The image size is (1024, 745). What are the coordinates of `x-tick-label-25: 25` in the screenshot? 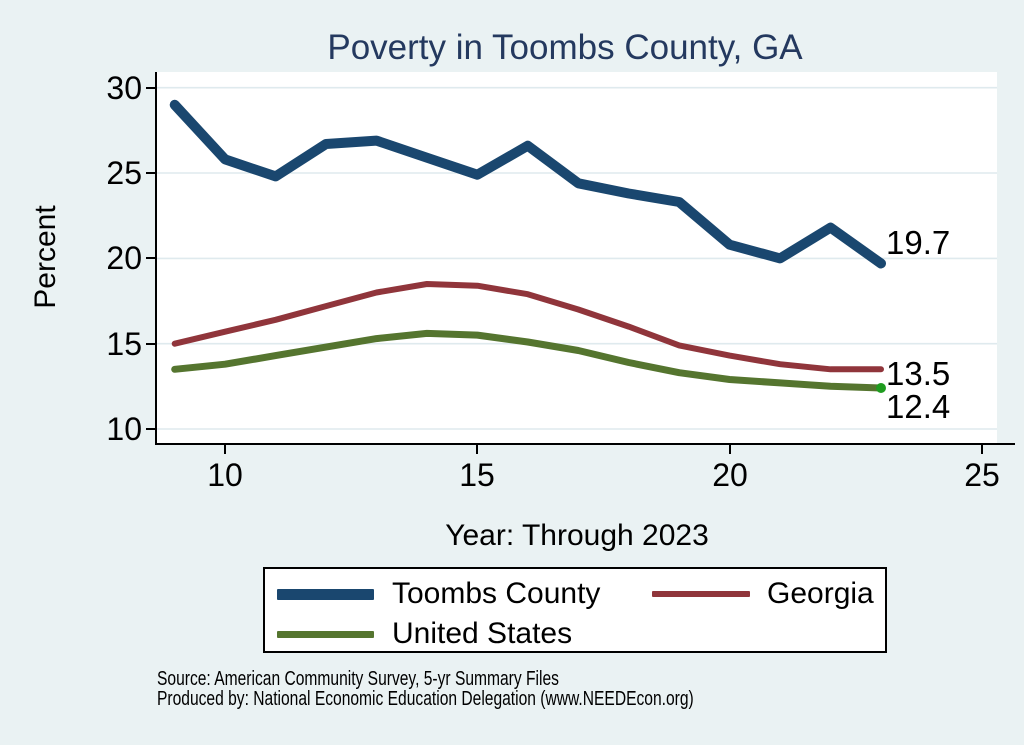 It's located at (982, 475).